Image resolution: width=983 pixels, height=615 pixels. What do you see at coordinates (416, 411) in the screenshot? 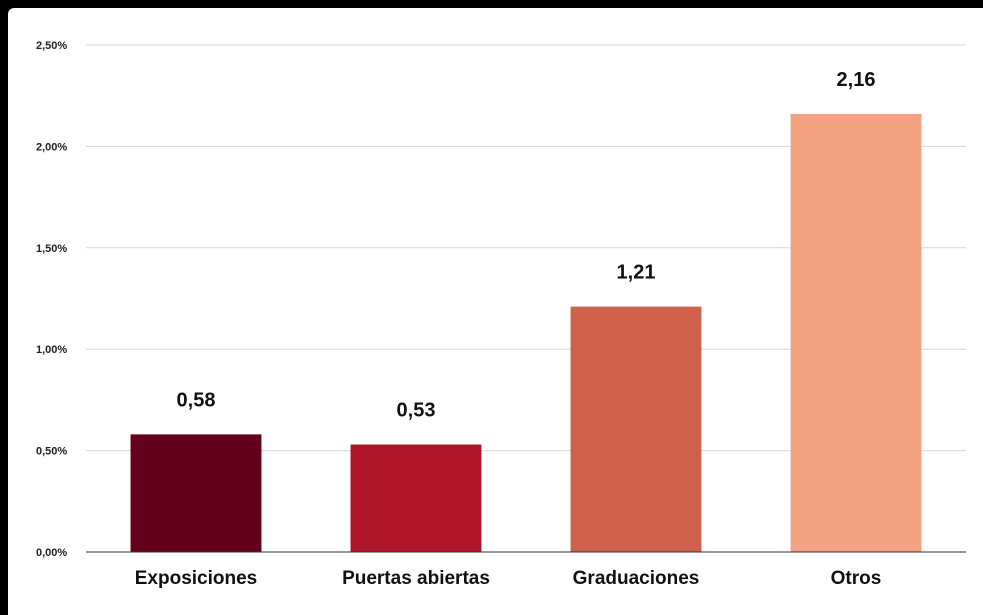
I see `bar-value-label: 0,53` at bounding box center [416, 411].